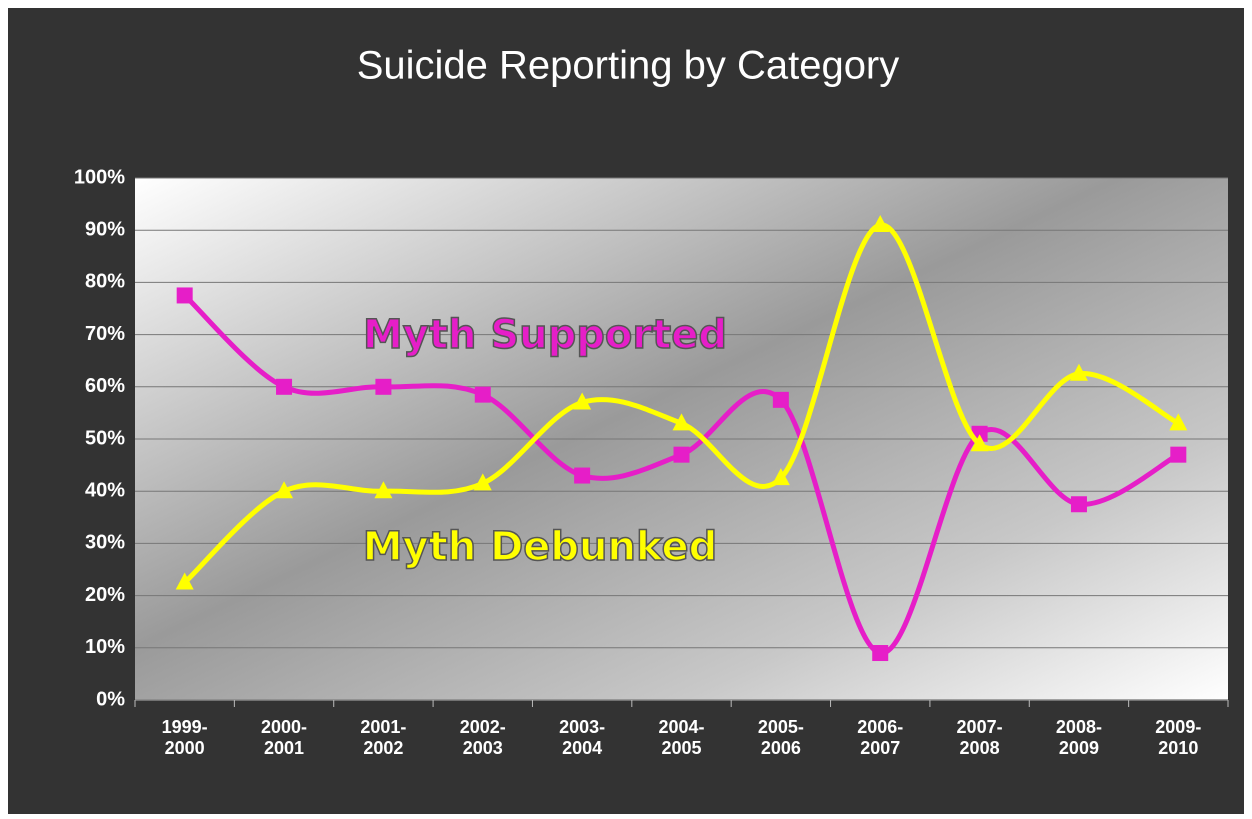 The height and width of the screenshot is (819, 1252). Describe the element at coordinates (880, 737) in the screenshot. I see `x-tick-label: 2006-2007` at that location.